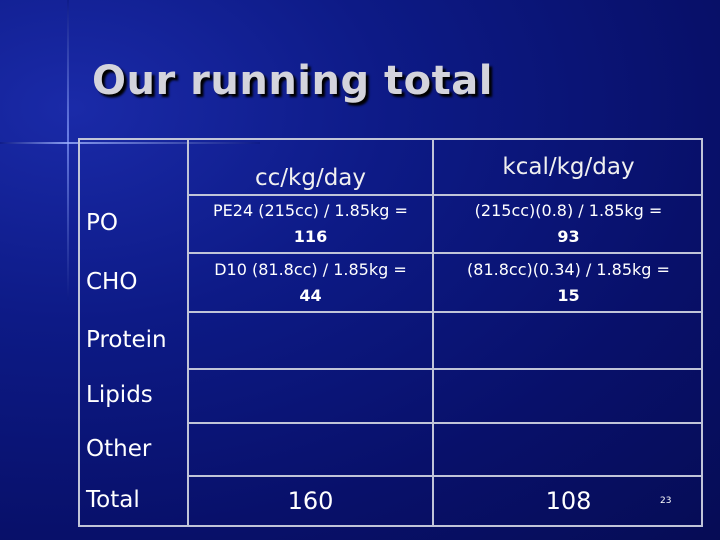 This screenshot has height=540, width=720. I want to click on table-row: Lipids, so click(391, 395).